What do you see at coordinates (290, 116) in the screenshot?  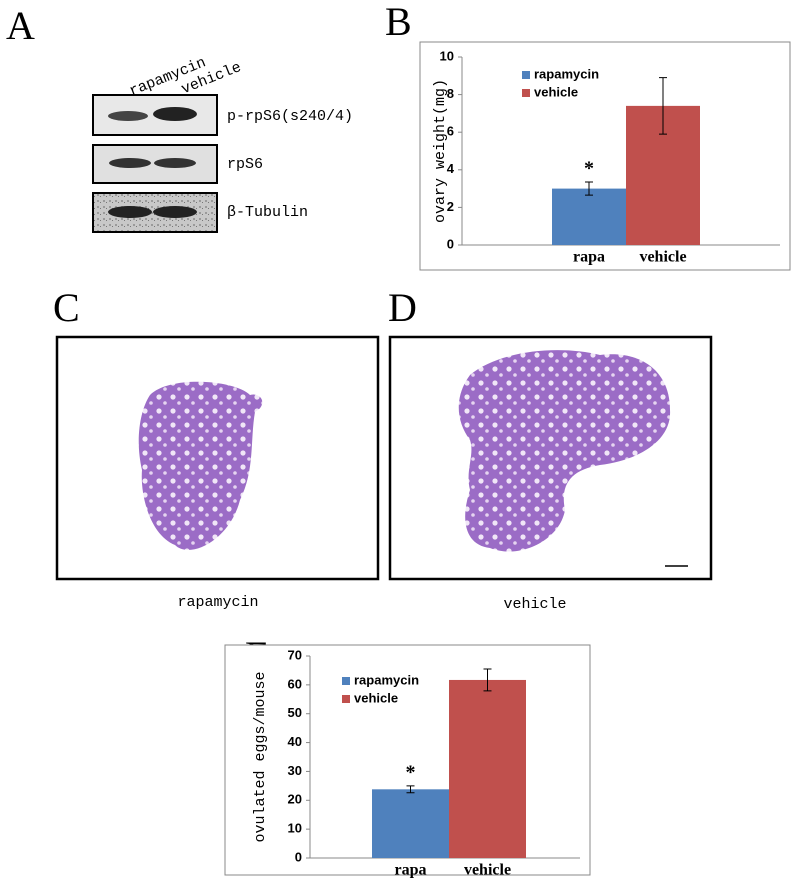 I see `blot-label: p-rpS6(s240/4)` at bounding box center [290, 116].